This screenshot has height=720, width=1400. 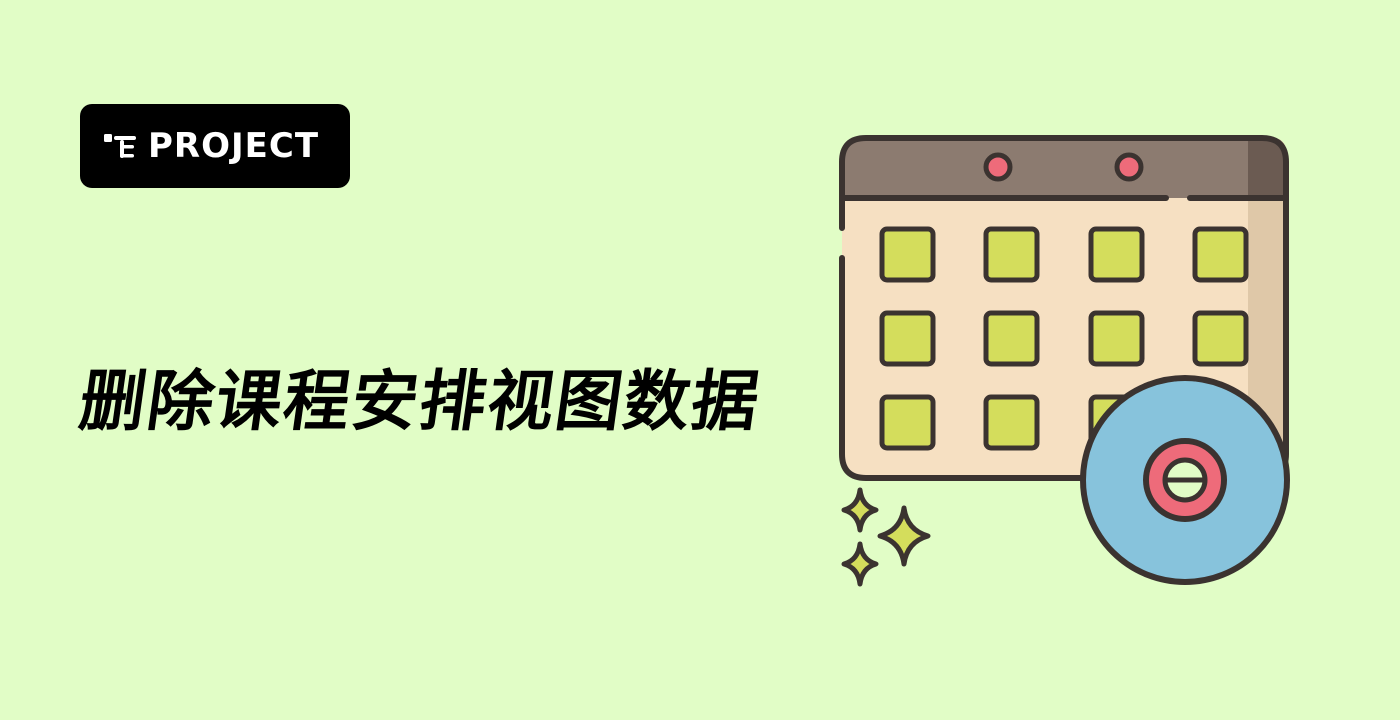 What do you see at coordinates (234, 146) in the screenshot?
I see `project-badge-label: PROJECT` at bounding box center [234, 146].